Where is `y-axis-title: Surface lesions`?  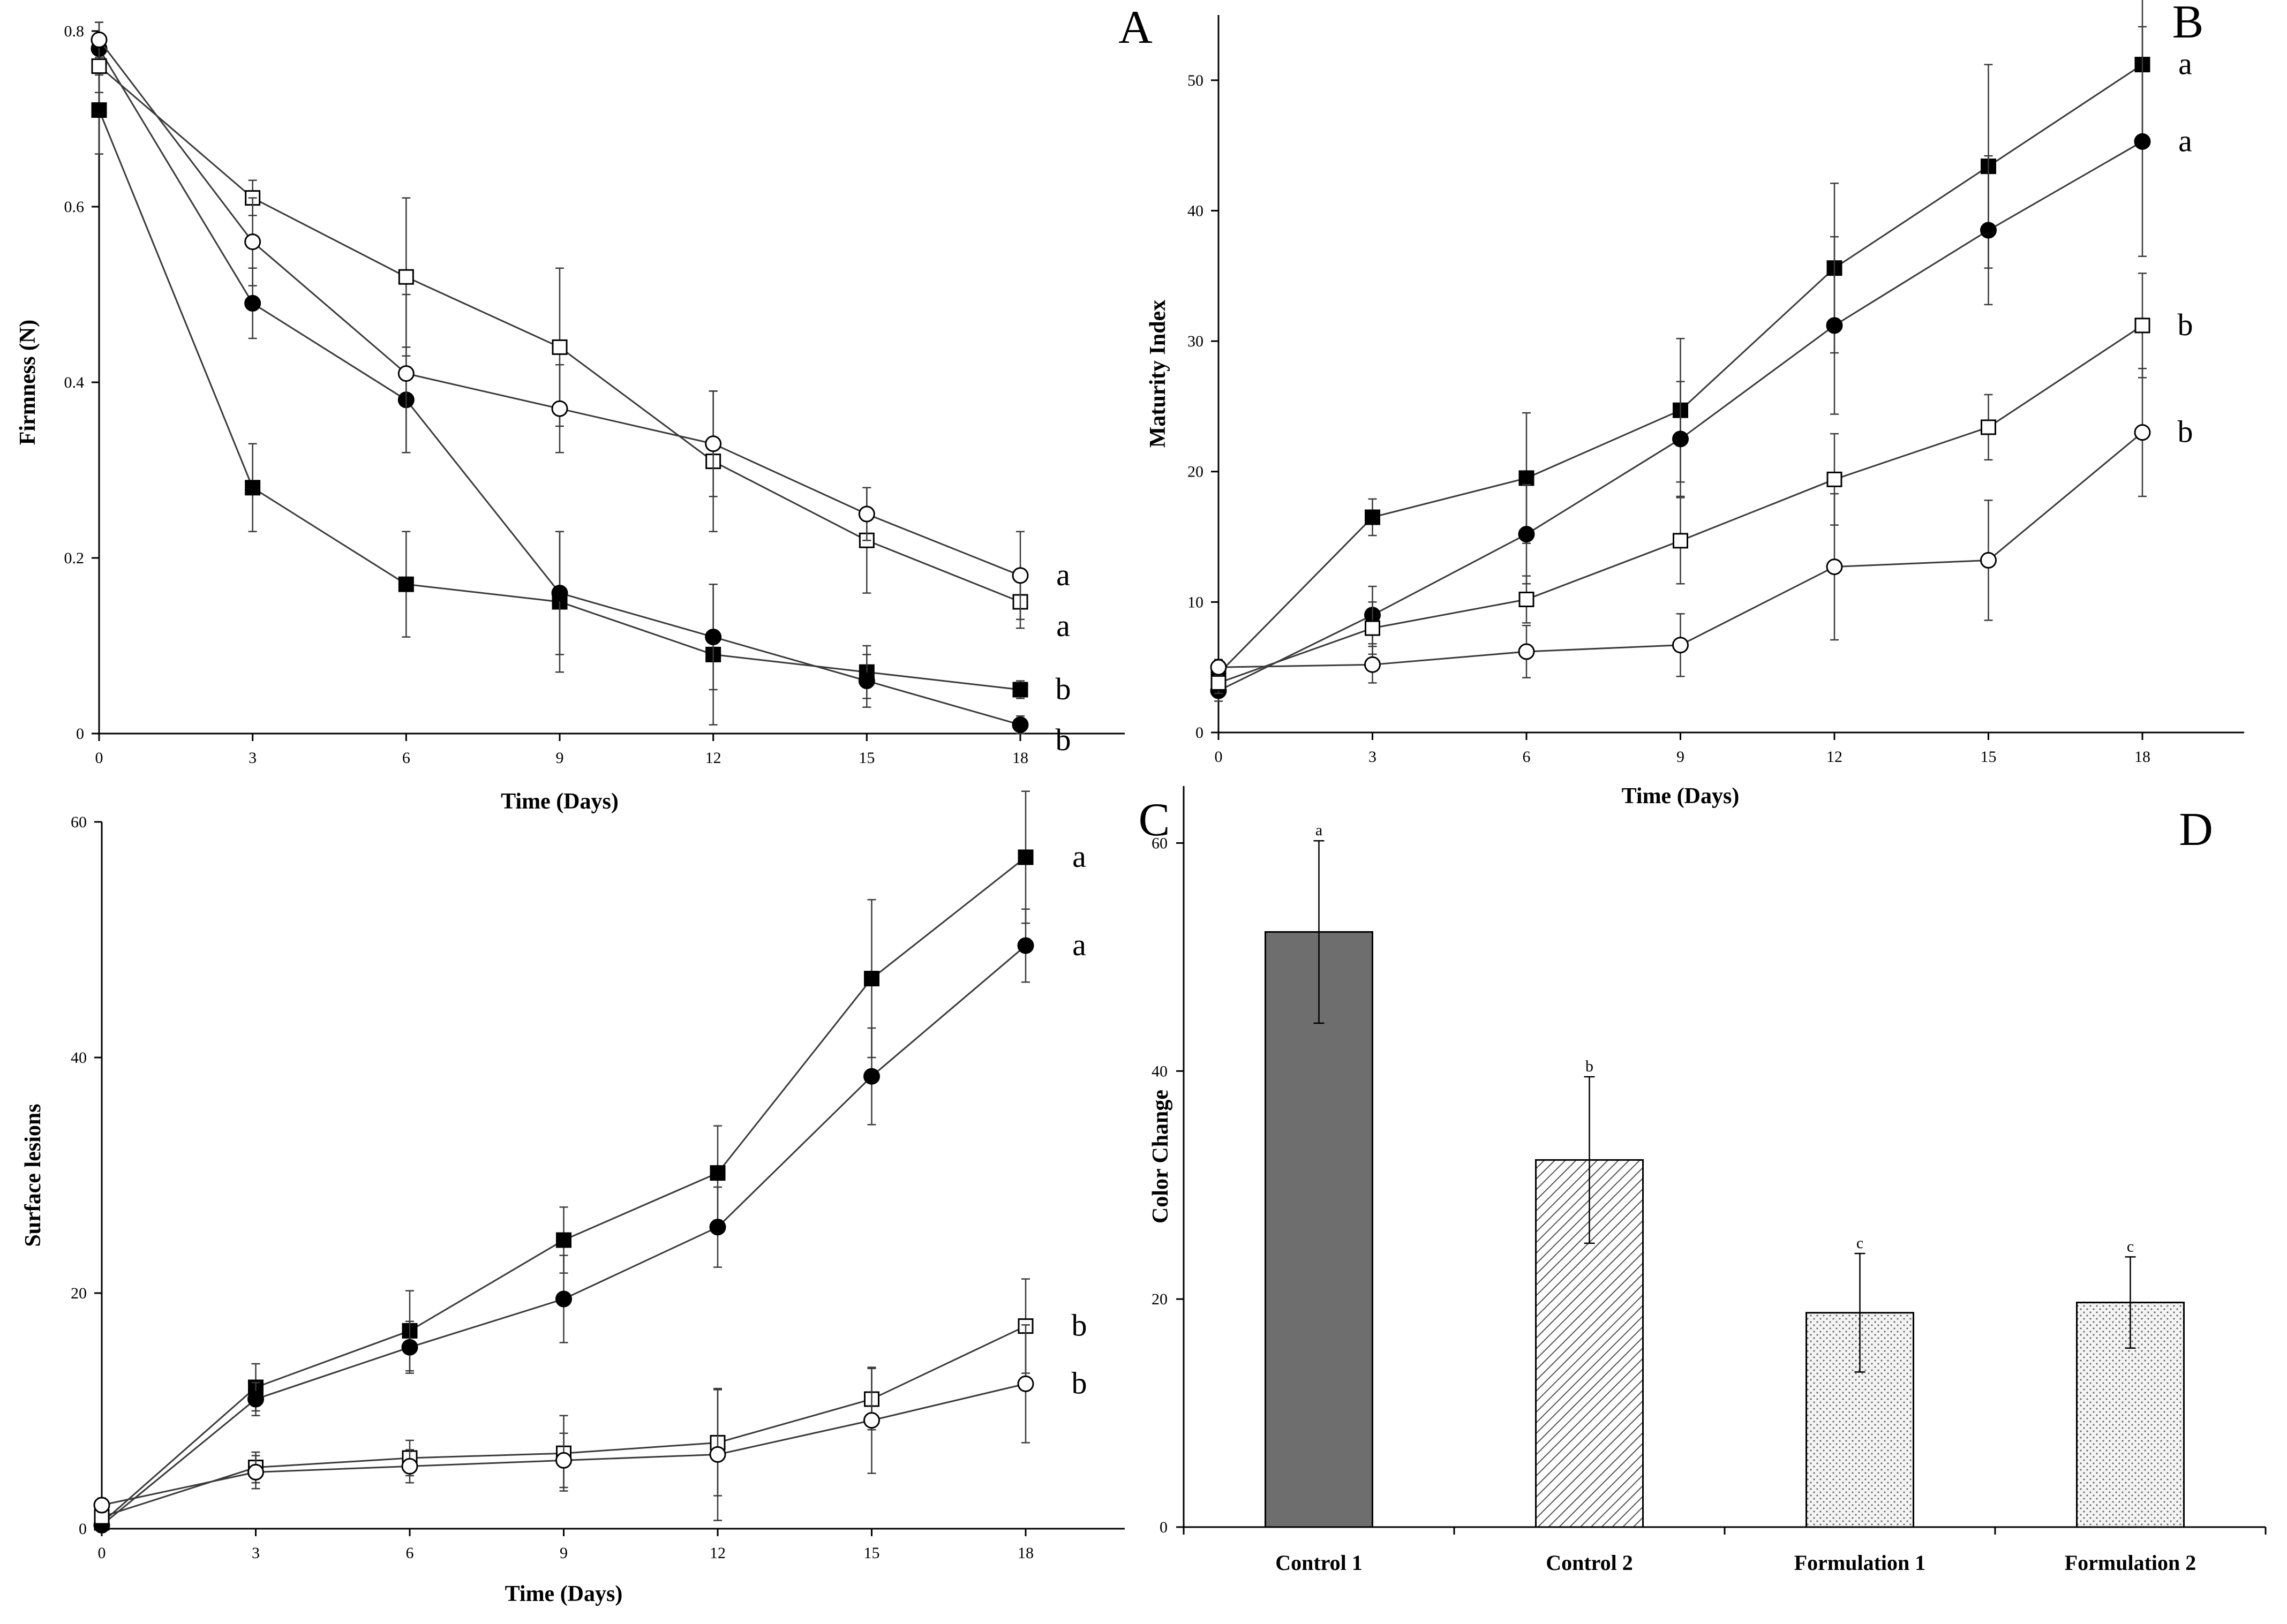 y-axis-title: Surface lesions is located at coordinates (33, 1175).